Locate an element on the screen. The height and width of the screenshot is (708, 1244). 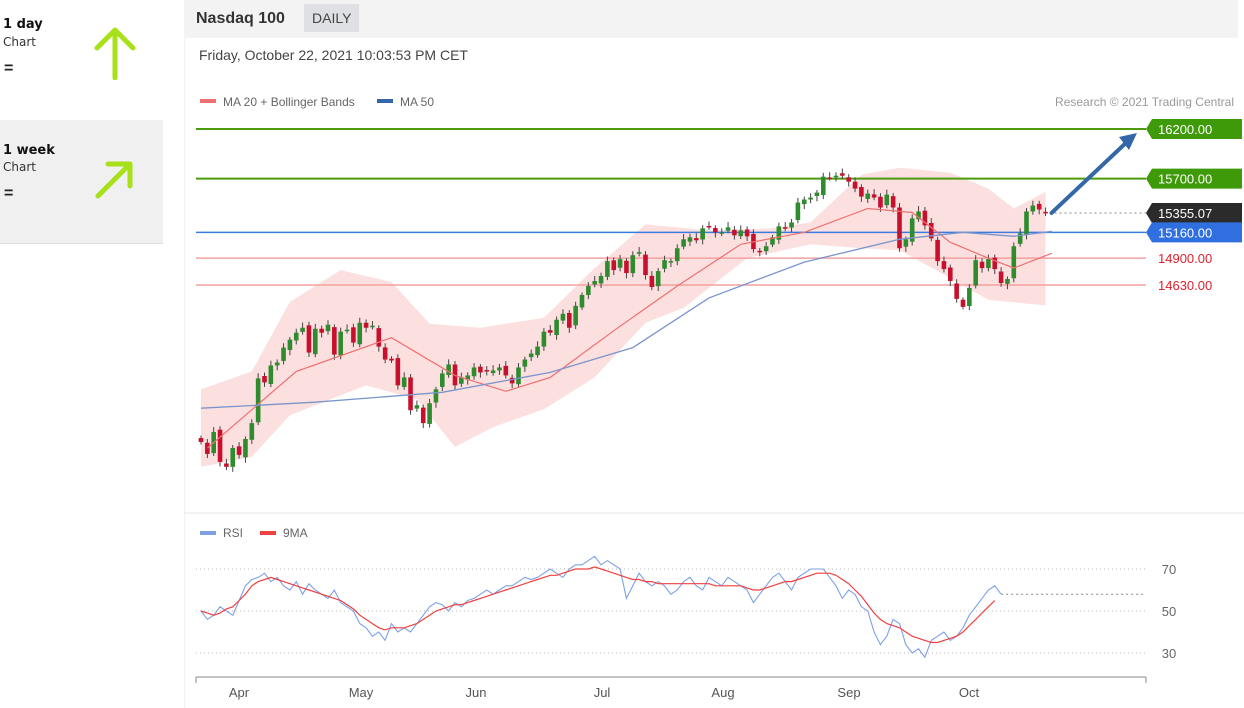
level-tag-15160.00 is located at coordinates (1194, 232).